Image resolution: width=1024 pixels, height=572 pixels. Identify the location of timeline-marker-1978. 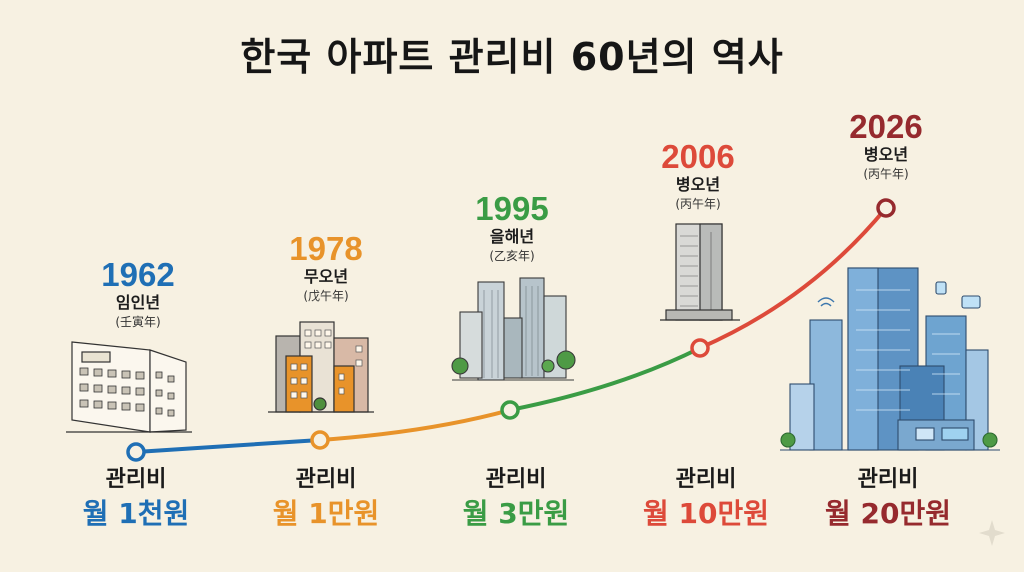
(320, 440).